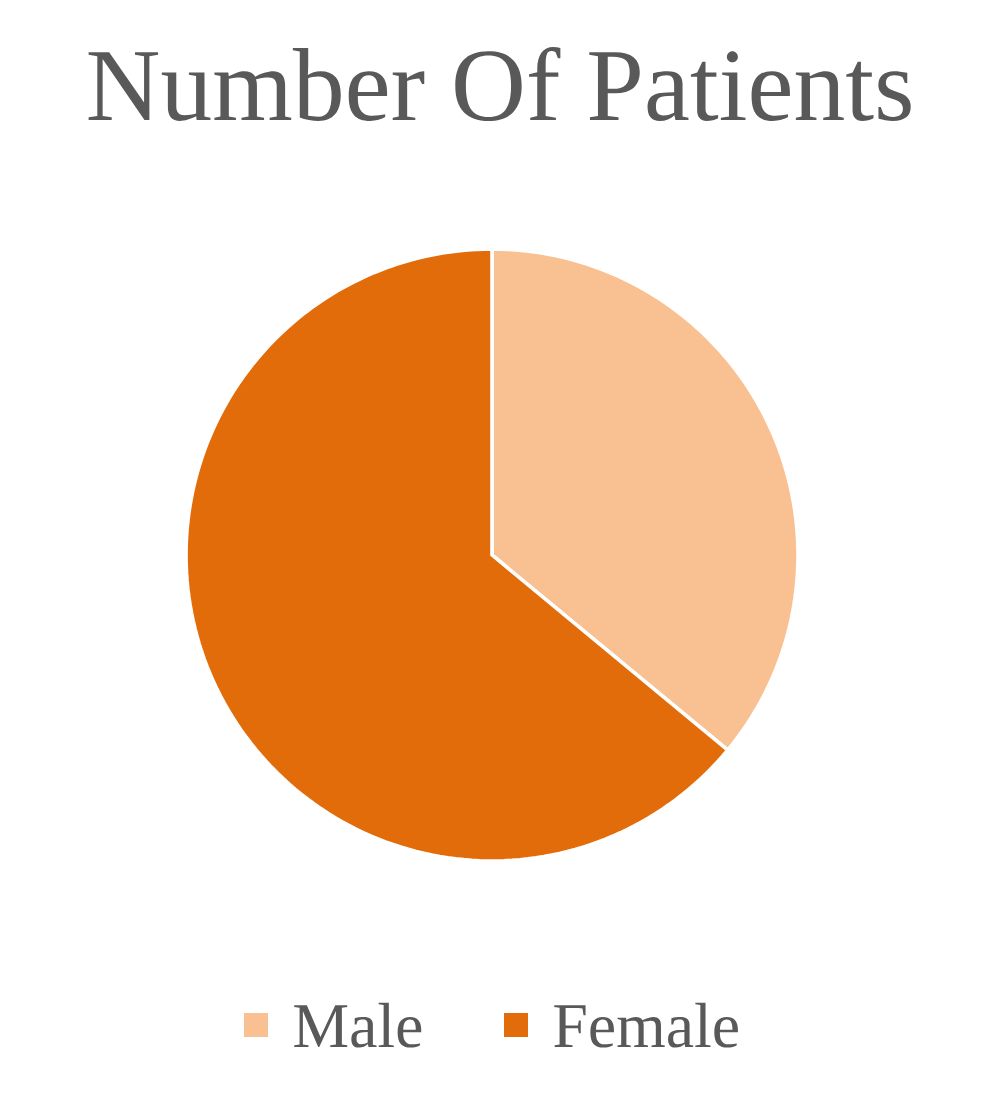  What do you see at coordinates (646, 1025) in the screenshot?
I see `legend-label: Female` at bounding box center [646, 1025].